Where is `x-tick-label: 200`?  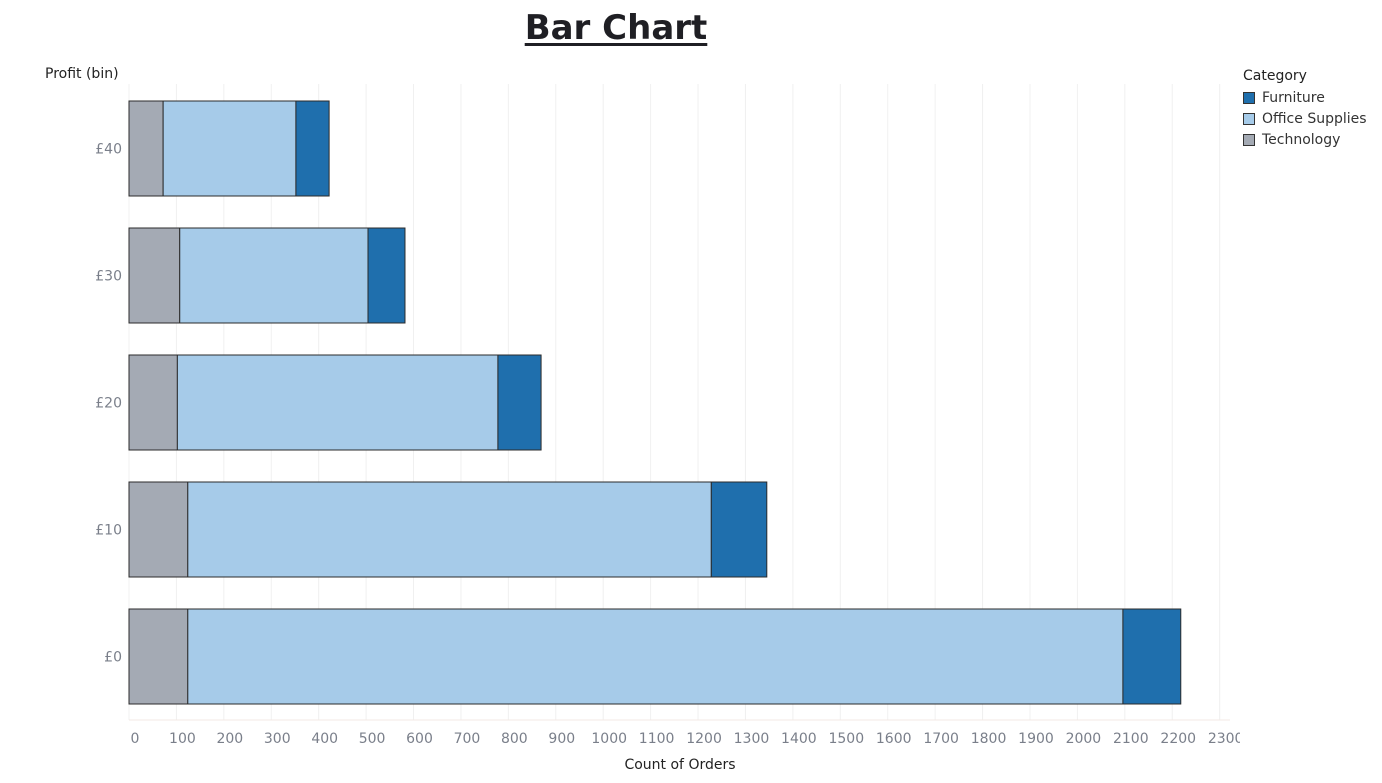 x-tick-label: 200 is located at coordinates (229, 739).